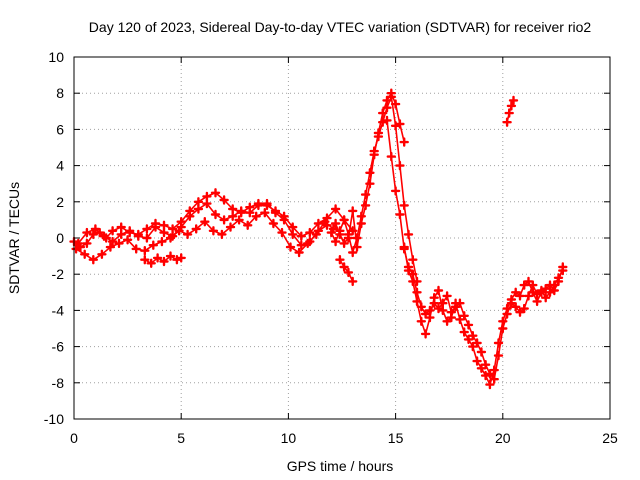  I want to click on x-tick-label: 5, so click(181, 438).